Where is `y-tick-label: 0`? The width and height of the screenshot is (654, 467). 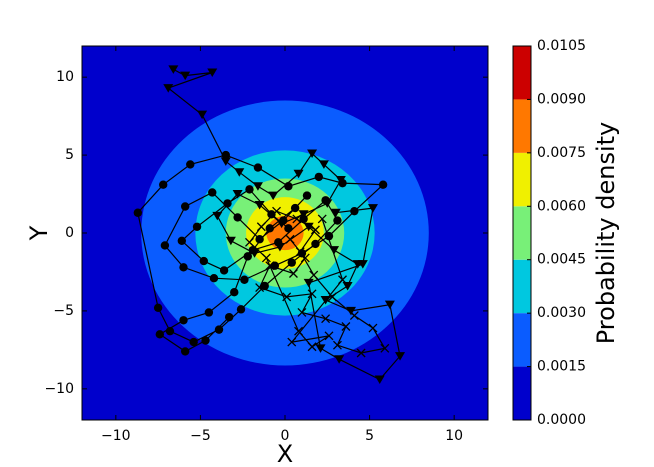 y-tick-label: 0 is located at coordinates (69, 233).